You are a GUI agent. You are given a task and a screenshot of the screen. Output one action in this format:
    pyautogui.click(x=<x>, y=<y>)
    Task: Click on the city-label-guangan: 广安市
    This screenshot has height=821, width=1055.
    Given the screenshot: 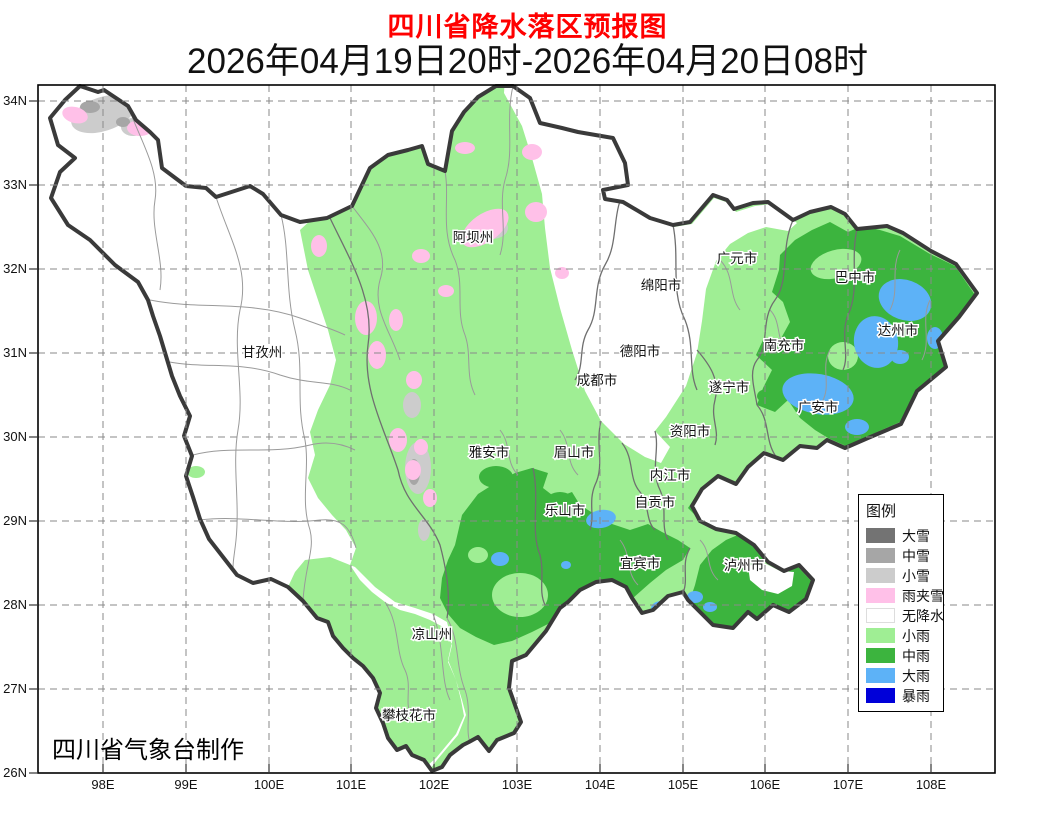 What is the action you would take?
    pyautogui.click(x=818, y=407)
    